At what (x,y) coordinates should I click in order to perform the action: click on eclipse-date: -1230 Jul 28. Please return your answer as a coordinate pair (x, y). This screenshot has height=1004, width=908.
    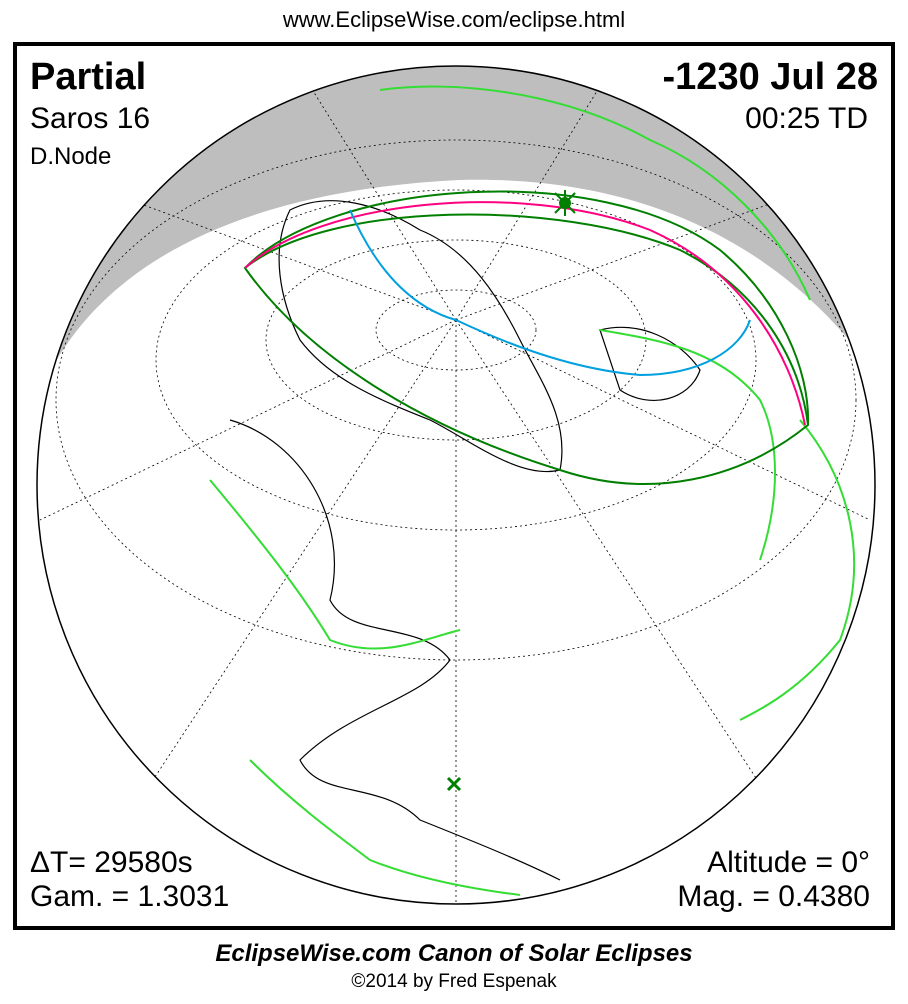
    Looking at the image, I should click on (770, 77).